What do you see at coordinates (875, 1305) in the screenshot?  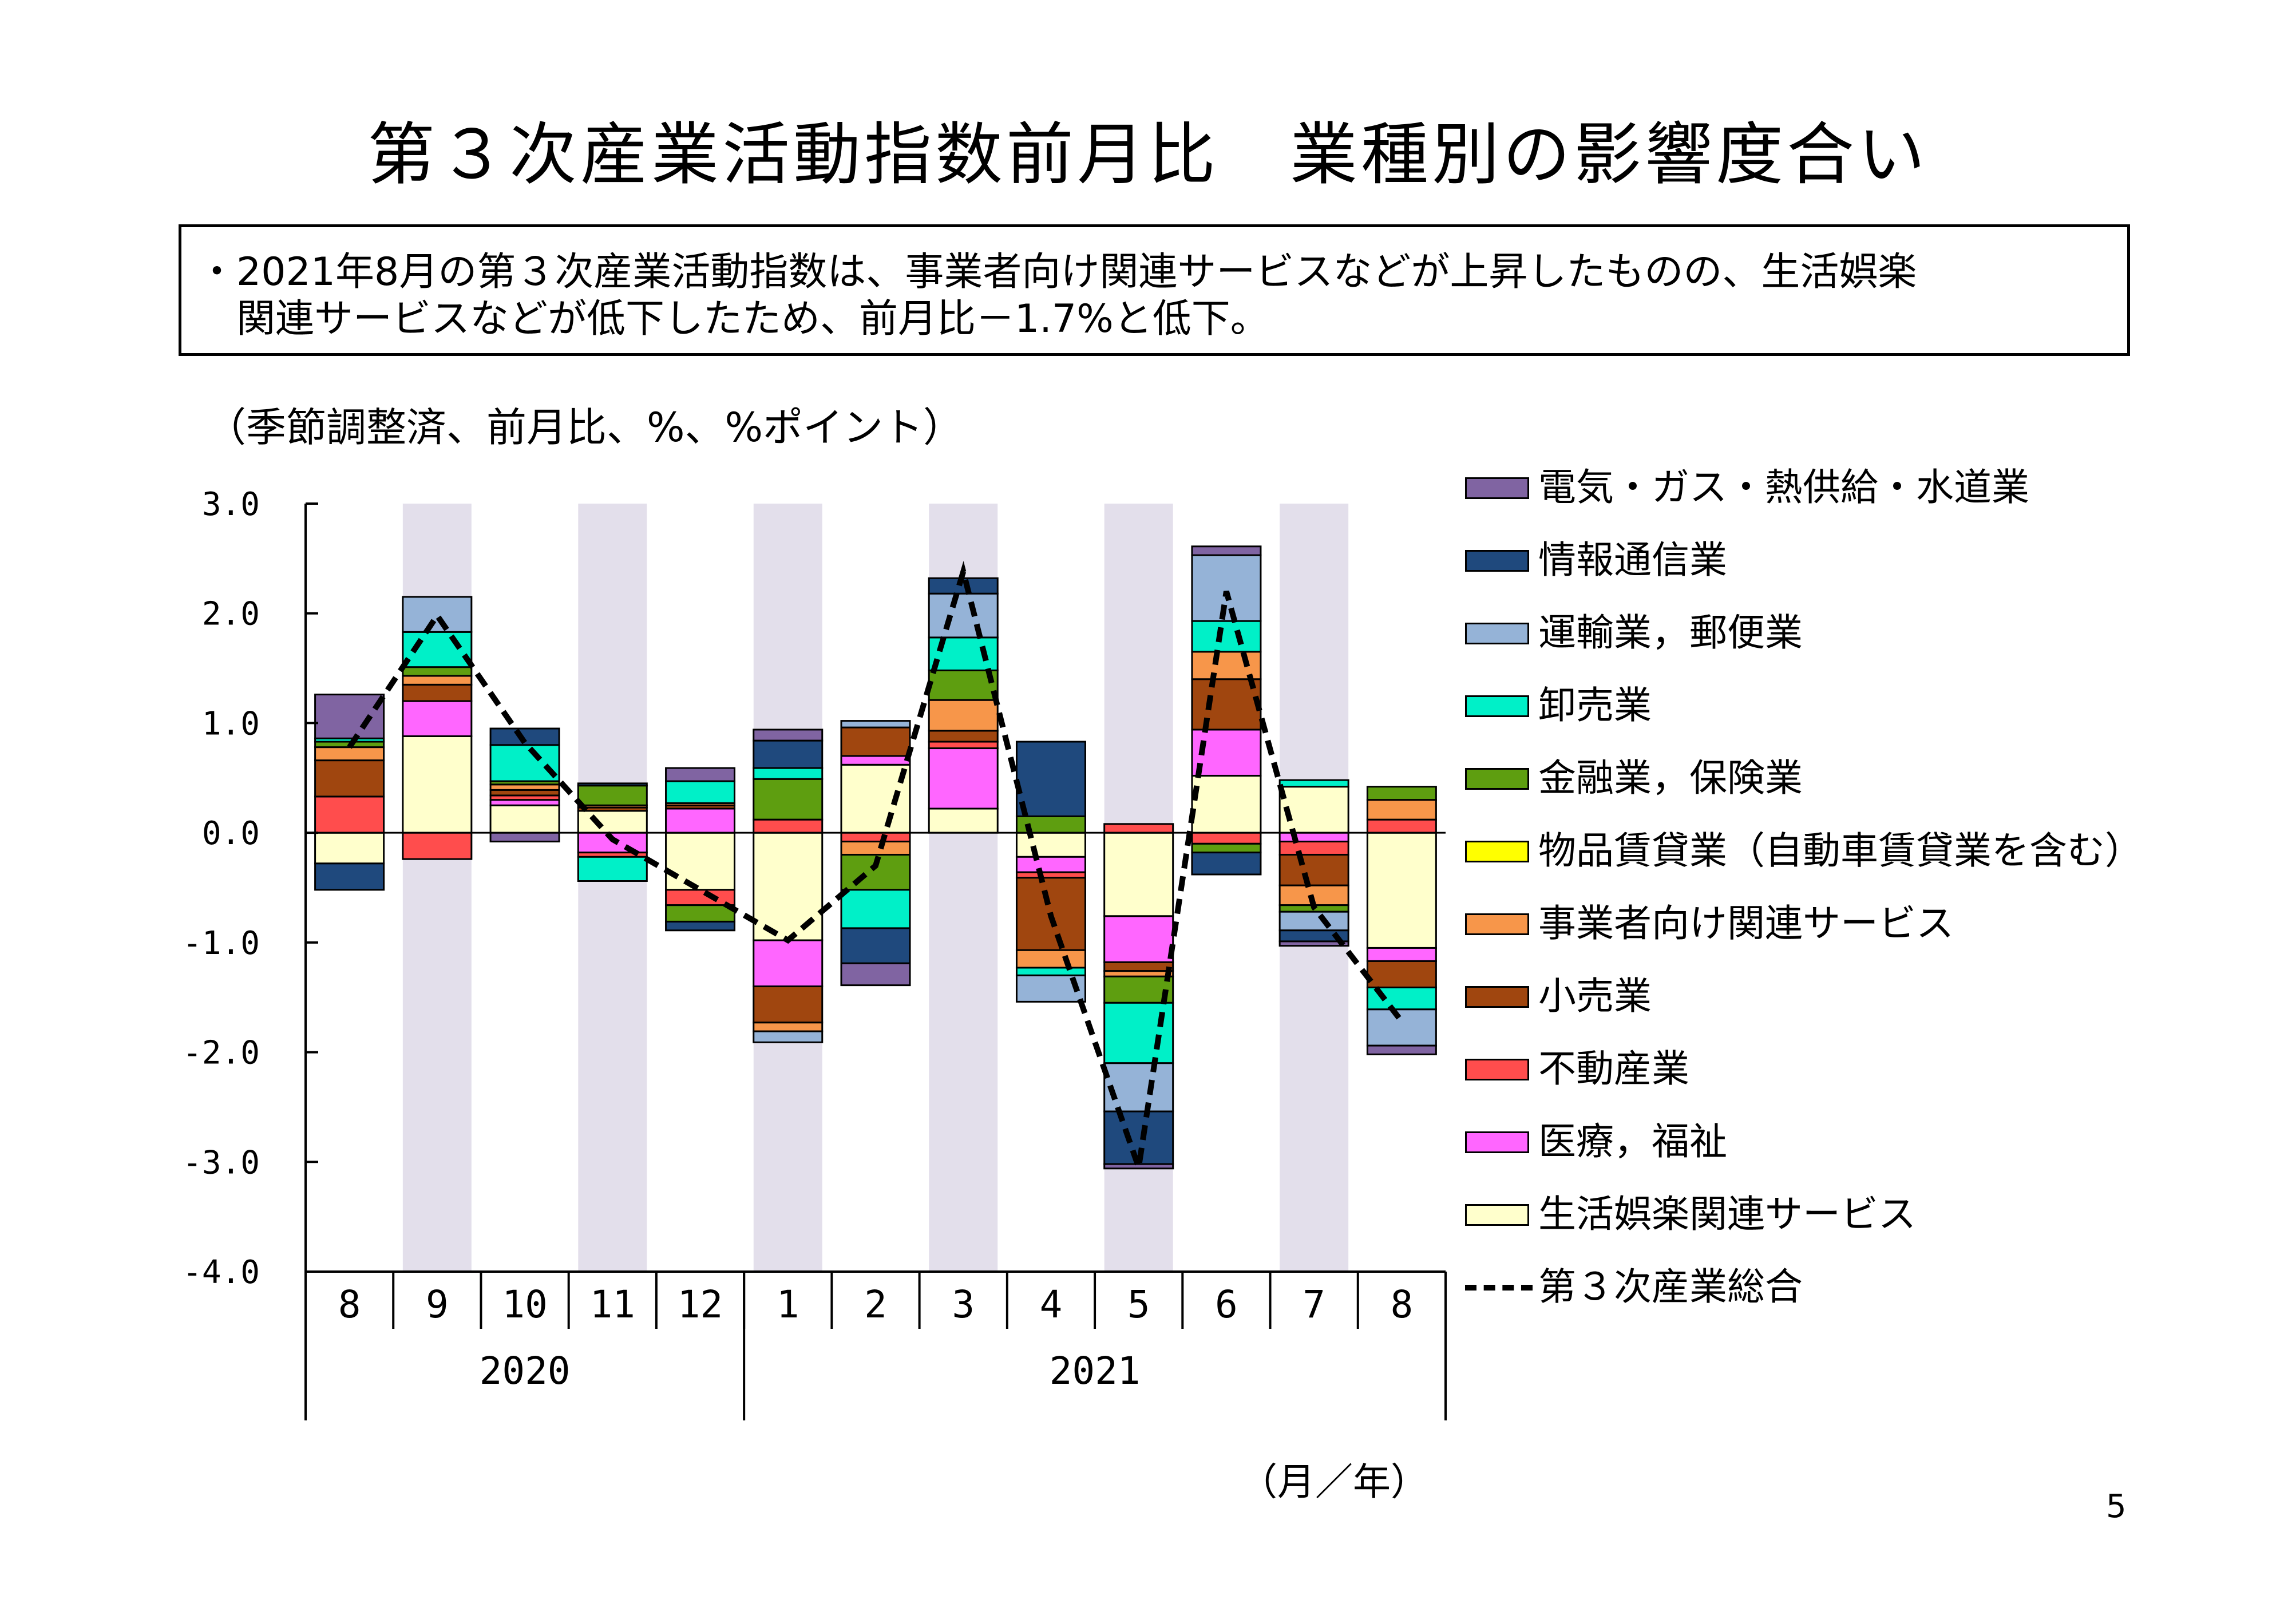 I see `x-tick-label: 2` at bounding box center [875, 1305].